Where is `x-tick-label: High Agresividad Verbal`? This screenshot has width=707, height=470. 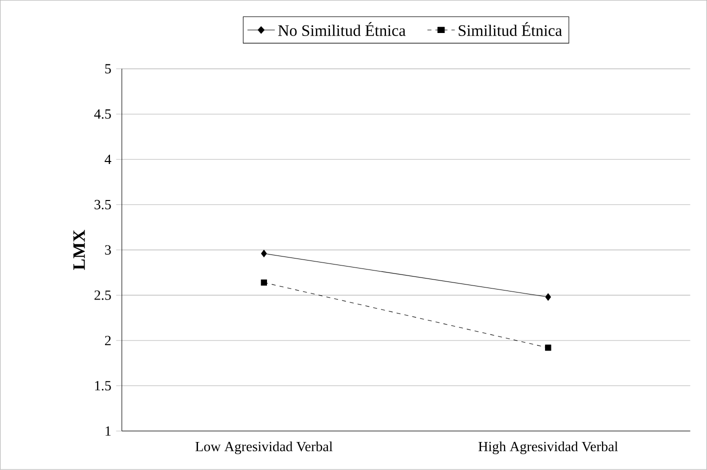
x-tick-label: High Agresividad Verbal is located at coordinates (548, 448).